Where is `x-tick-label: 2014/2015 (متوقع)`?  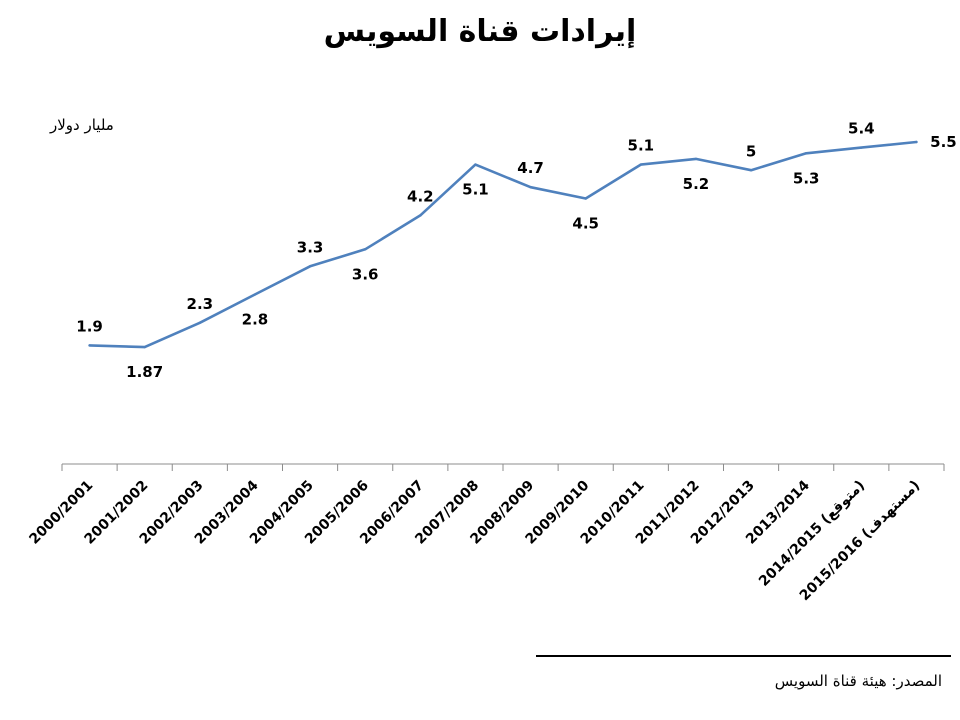
x-tick-label: 2014/2015 (متوقع) is located at coordinates (812, 534).